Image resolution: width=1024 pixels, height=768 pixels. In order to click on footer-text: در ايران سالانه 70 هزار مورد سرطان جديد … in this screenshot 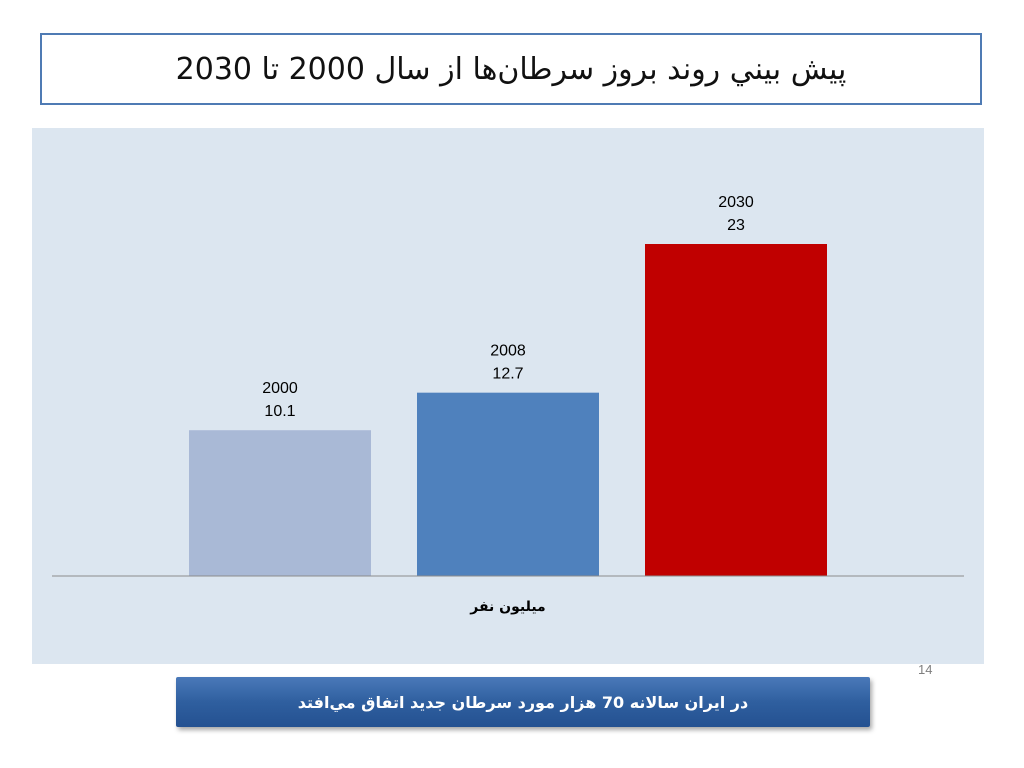, I will do `click(523, 702)`.